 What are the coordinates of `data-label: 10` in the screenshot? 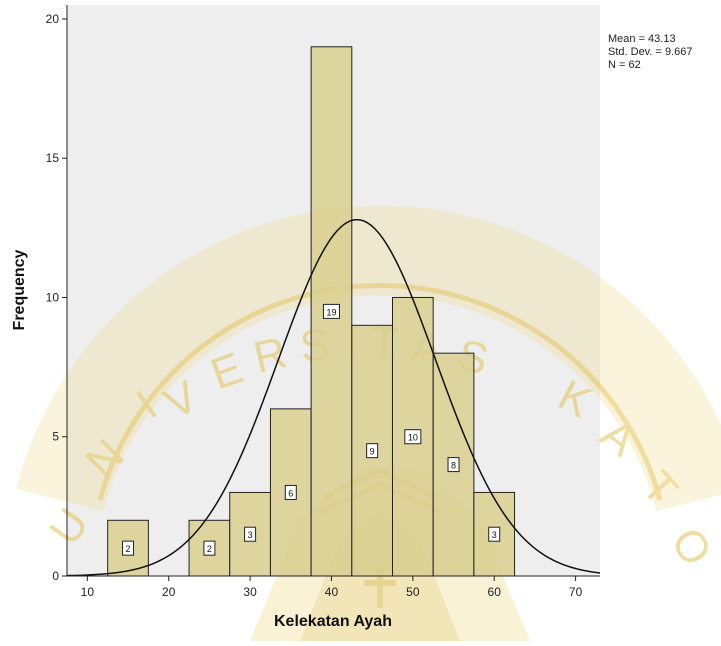 It's located at (413, 438).